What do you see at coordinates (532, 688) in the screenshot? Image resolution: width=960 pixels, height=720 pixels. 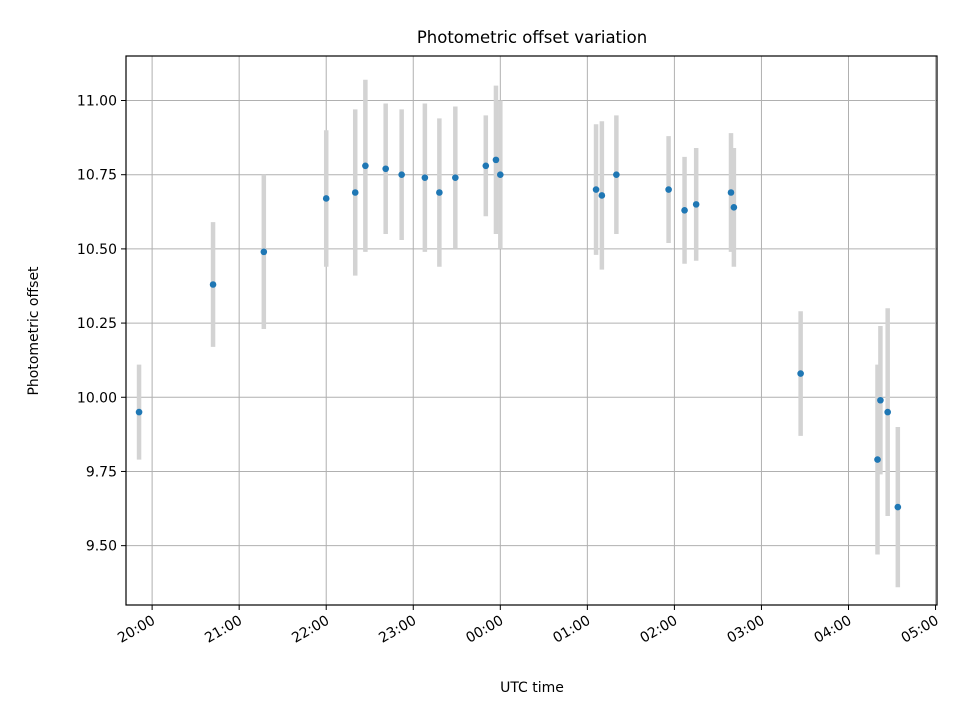 I see `x-axis-label: UTC time` at bounding box center [532, 688].